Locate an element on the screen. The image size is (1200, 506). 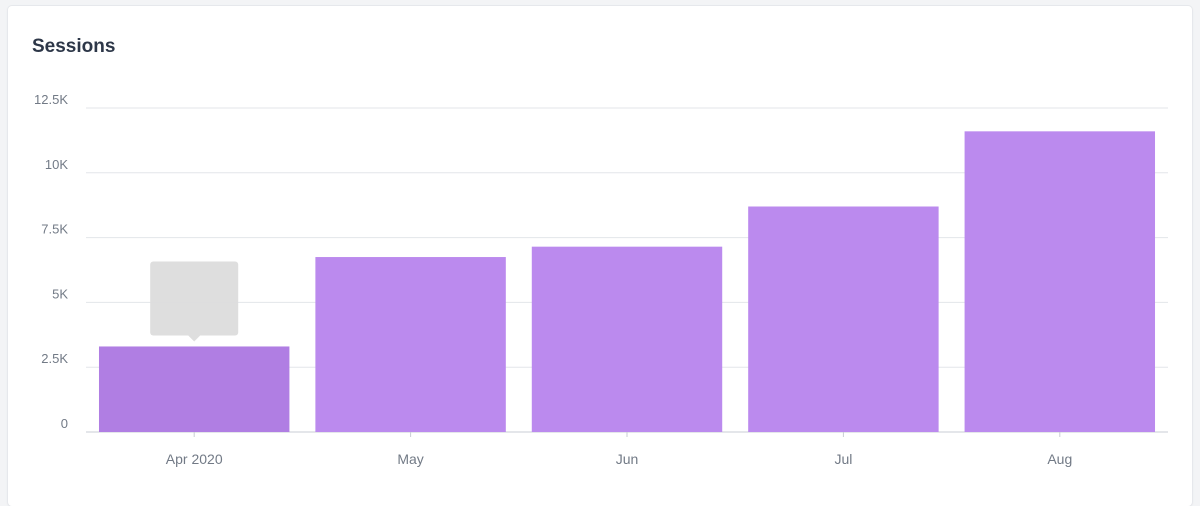
tooltip is located at coordinates (194, 298).